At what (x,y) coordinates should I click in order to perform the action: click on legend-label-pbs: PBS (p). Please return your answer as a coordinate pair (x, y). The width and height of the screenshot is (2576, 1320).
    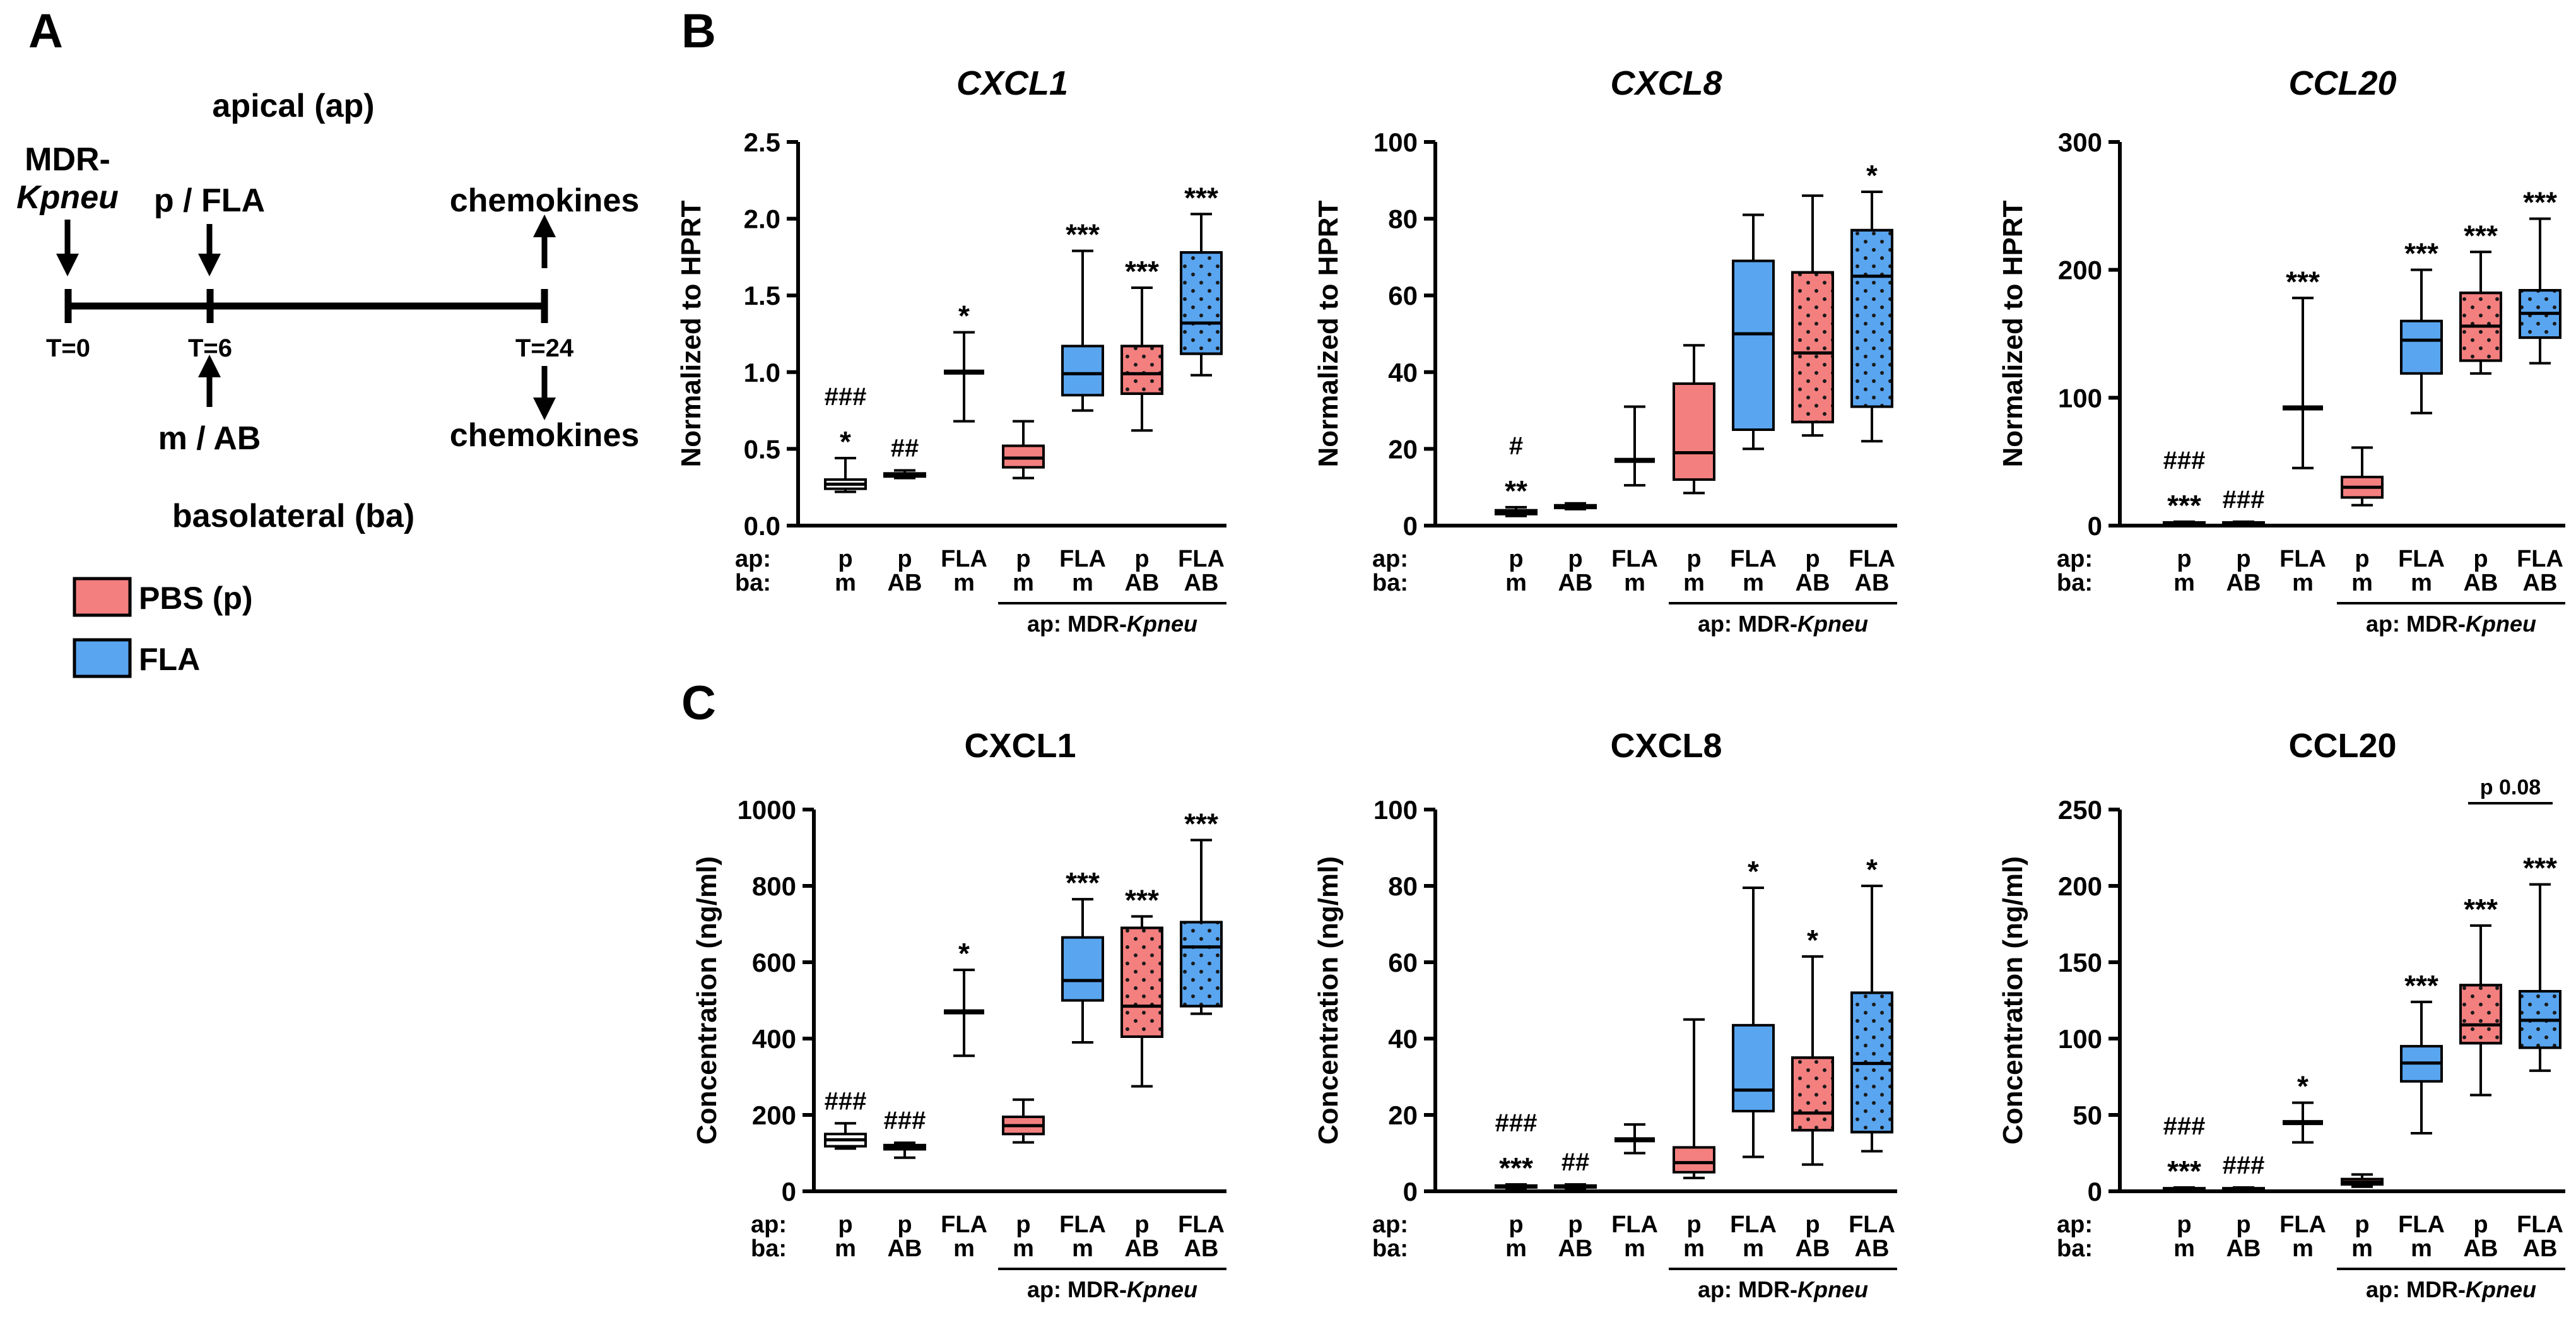
    Looking at the image, I should click on (196, 598).